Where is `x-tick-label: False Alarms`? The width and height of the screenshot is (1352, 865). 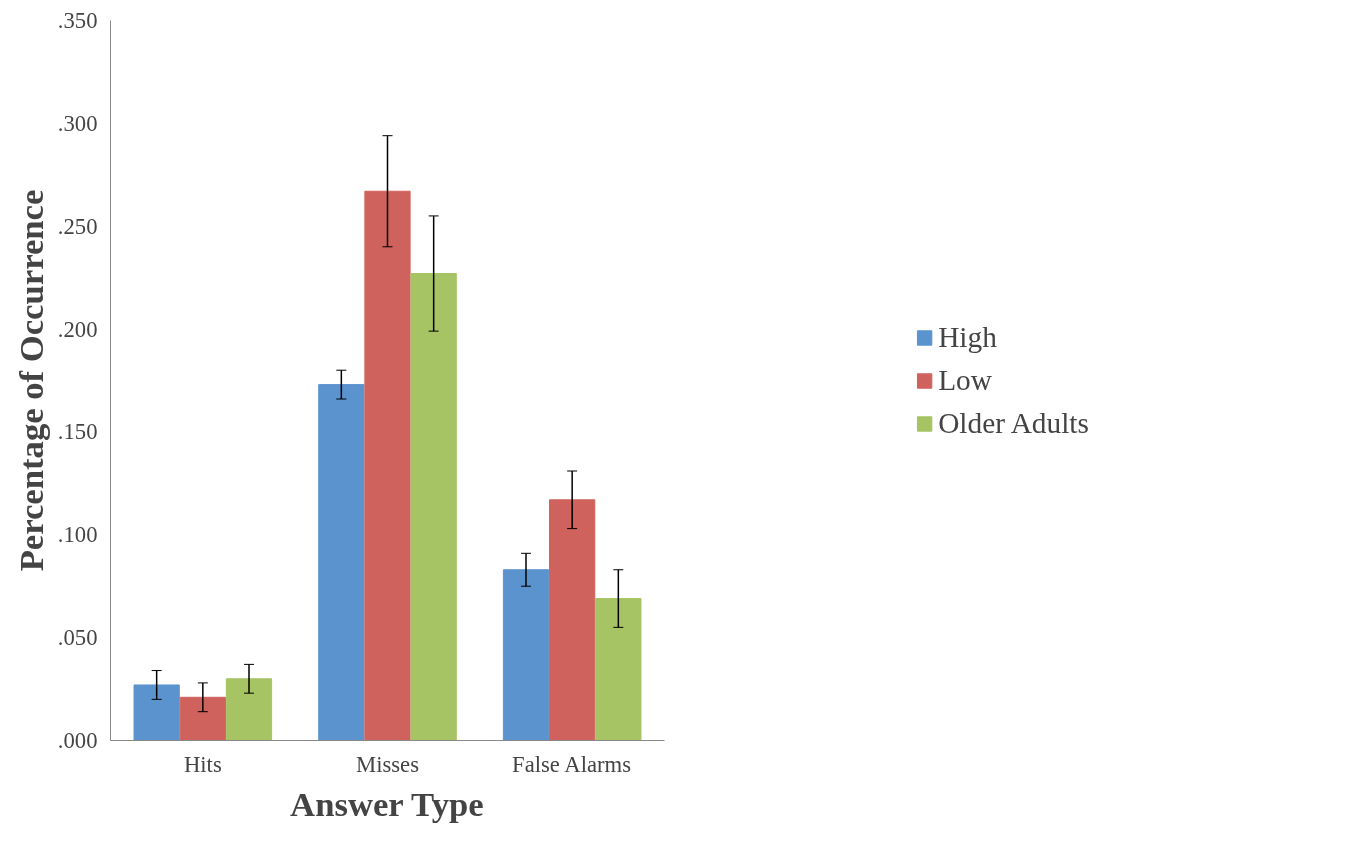
x-tick-label: False Alarms is located at coordinates (572, 764).